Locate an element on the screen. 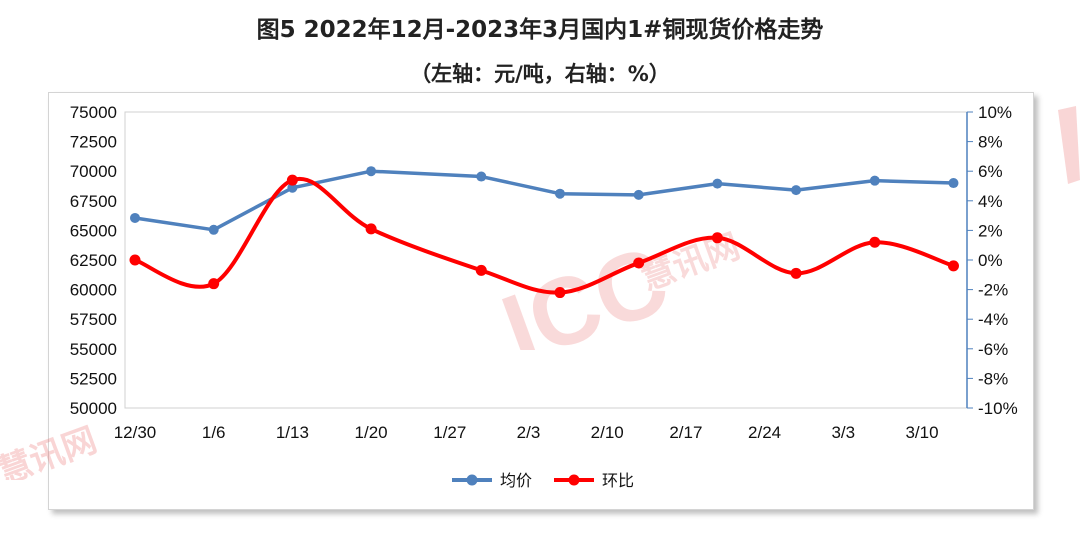  left-tick-label: 67500 is located at coordinates (93, 201).